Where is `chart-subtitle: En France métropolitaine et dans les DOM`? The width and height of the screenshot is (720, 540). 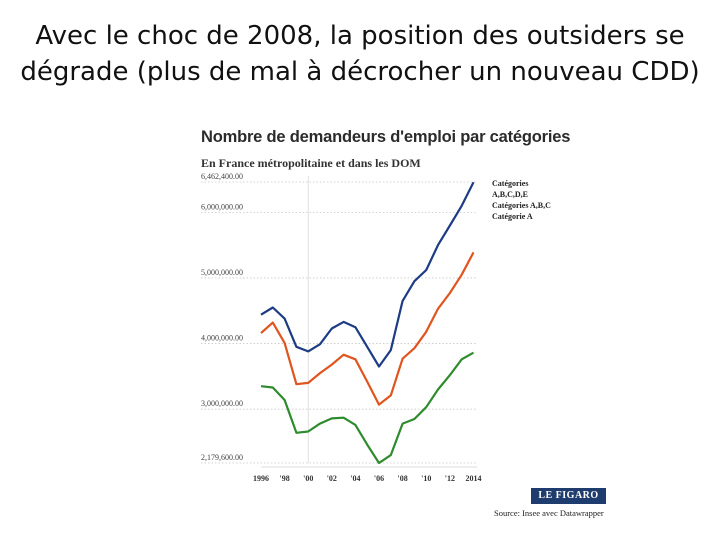 chart-subtitle: En France métropolitaine et dans les DOM is located at coordinates (311, 163).